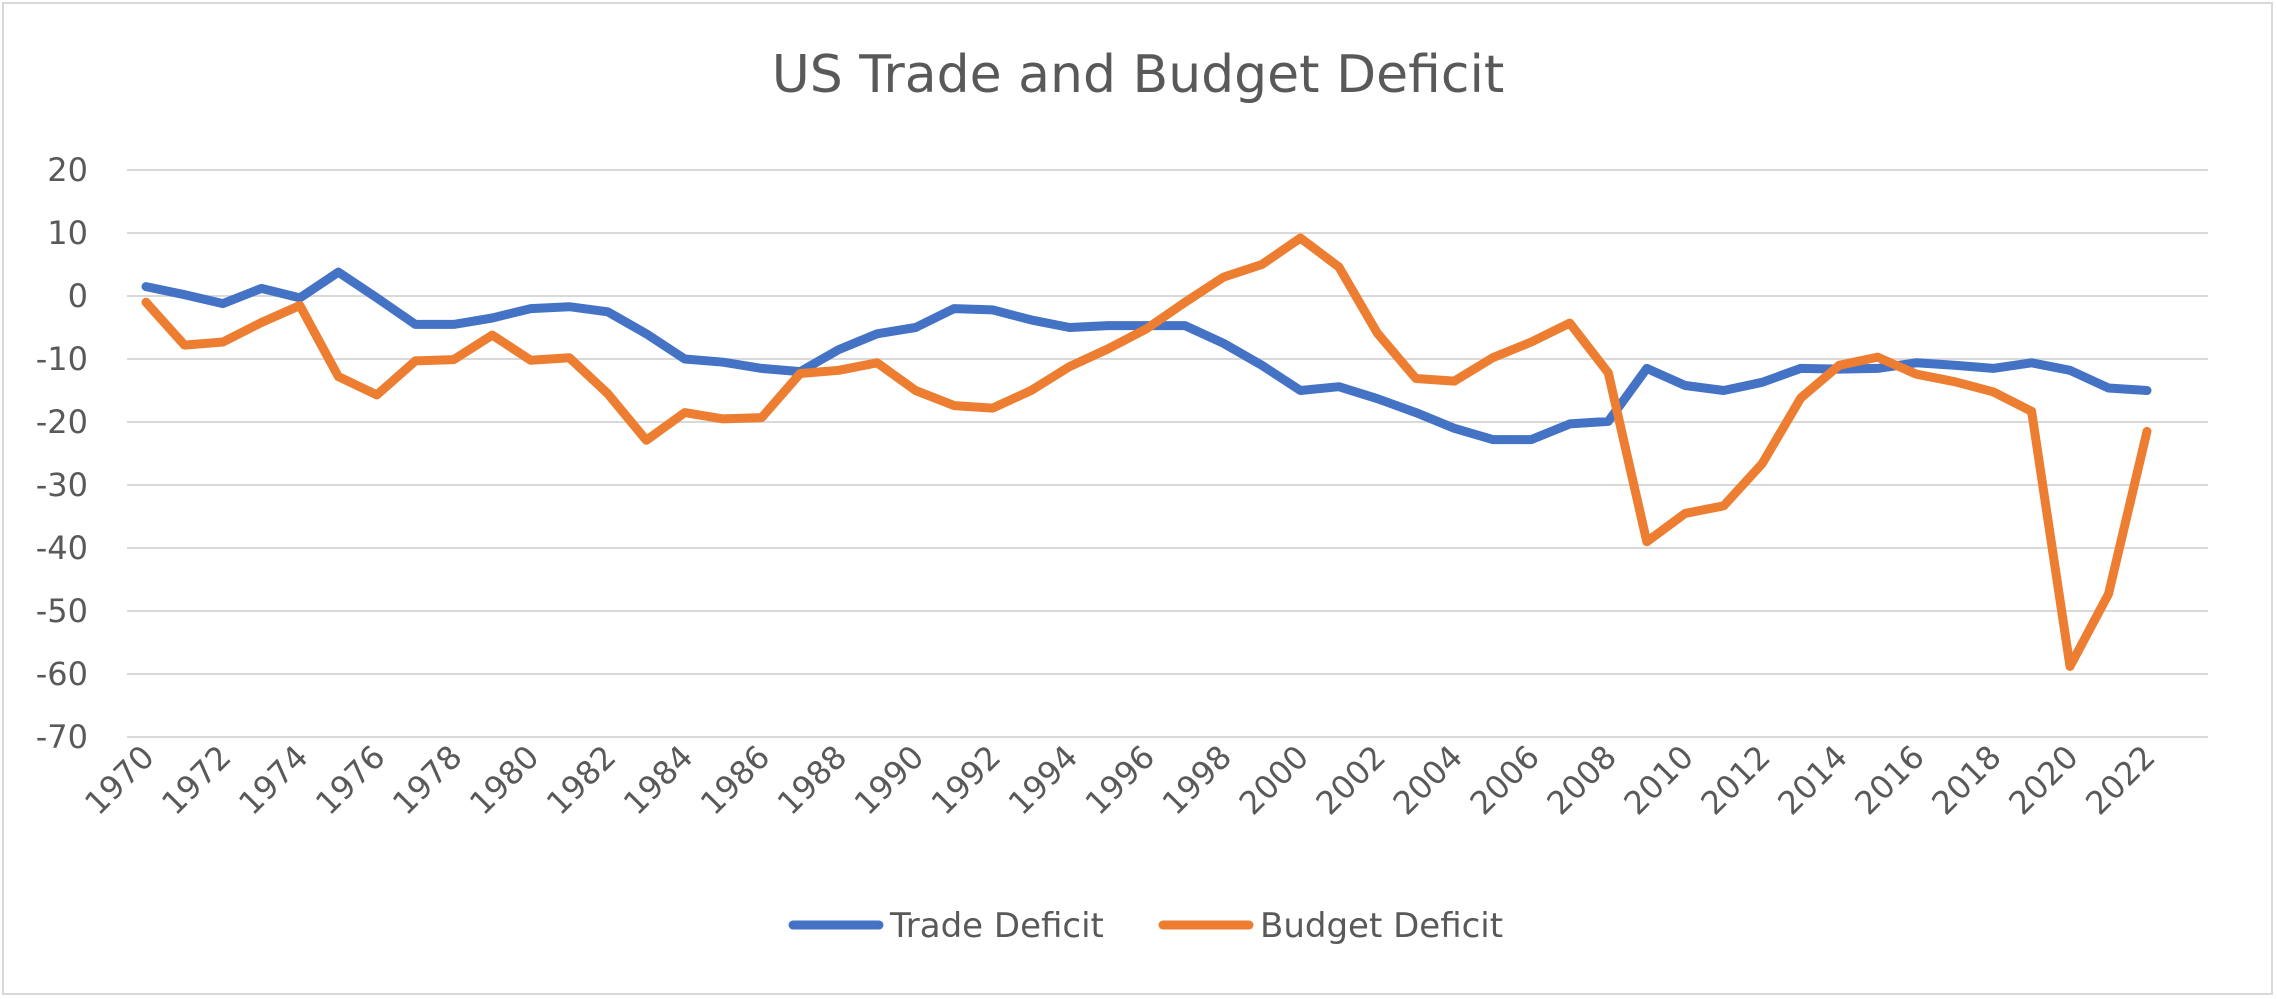  What do you see at coordinates (966, 780) in the screenshot?
I see `x-tick-label: 1992` at bounding box center [966, 780].